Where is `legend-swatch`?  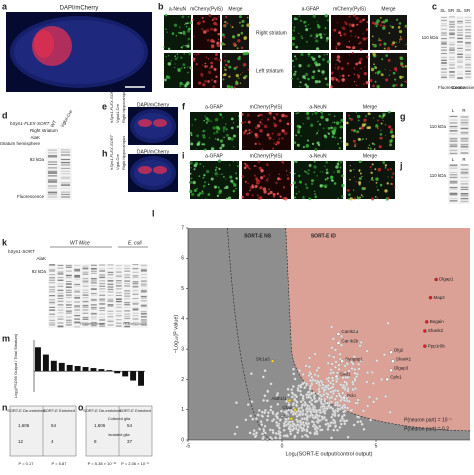
legend-swatch is located at coordinates (400, 420).